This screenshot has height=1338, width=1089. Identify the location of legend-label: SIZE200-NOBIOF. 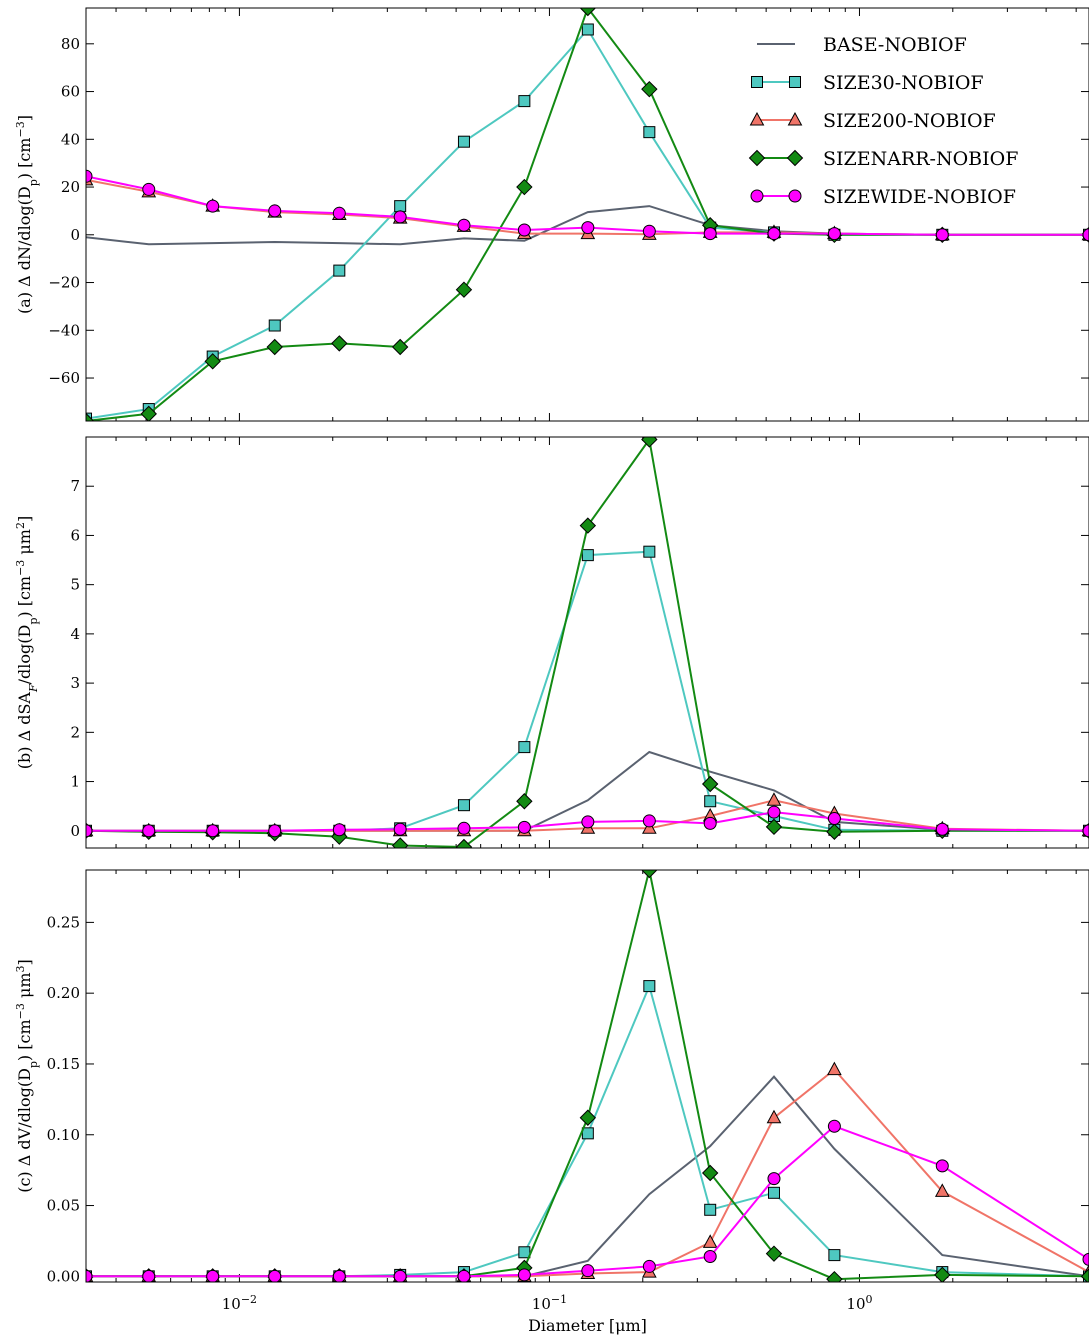
(909, 121).